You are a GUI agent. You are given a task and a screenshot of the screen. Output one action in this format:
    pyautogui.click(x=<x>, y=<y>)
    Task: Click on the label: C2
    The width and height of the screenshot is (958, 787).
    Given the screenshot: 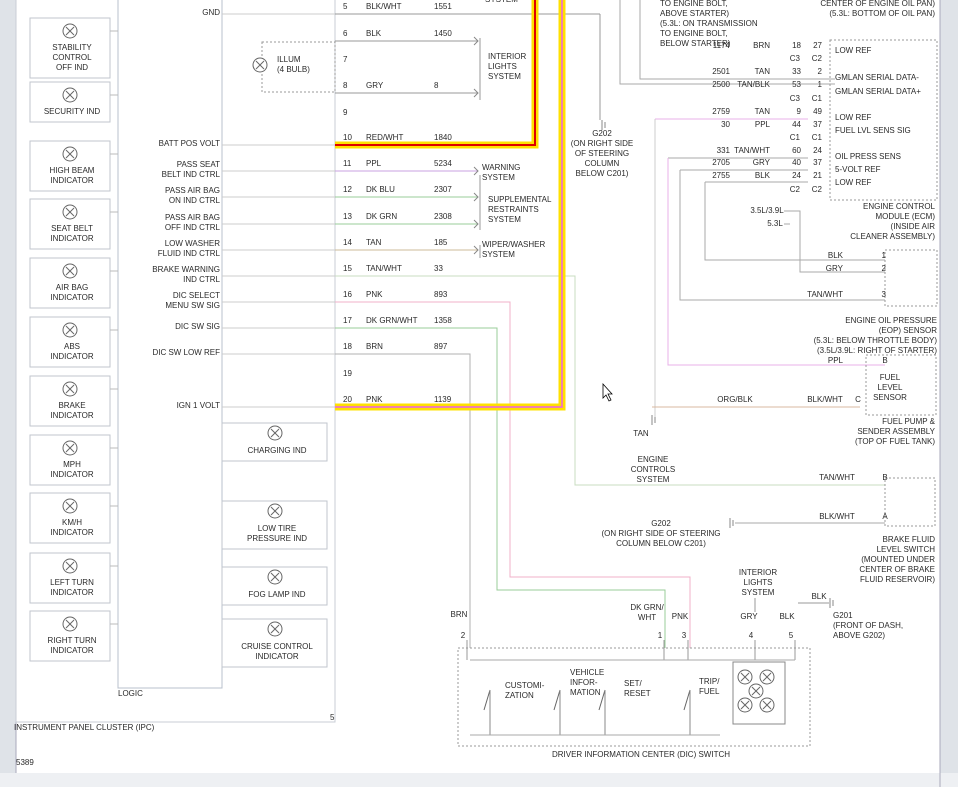 What is the action you would take?
    pyautogui.click(x=795, y=189)
    